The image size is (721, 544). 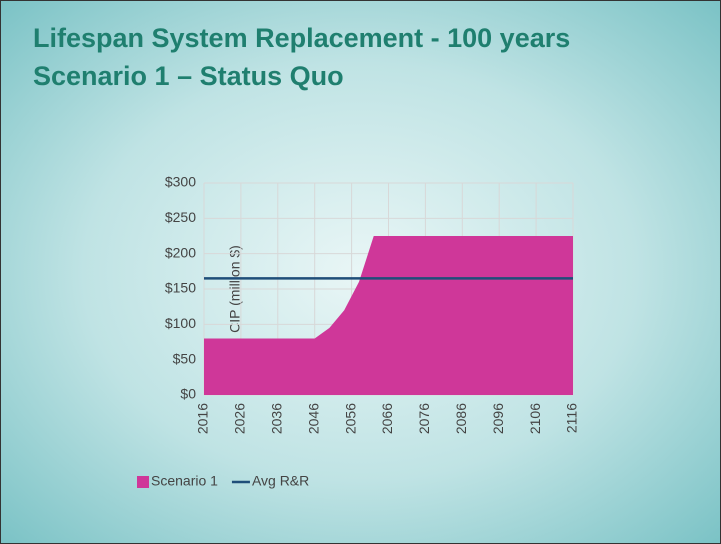 What do you see at coordinates (277, 418) in the screenshot?
I see `x-tick-label: 2036` at bounding box center [277, 418].